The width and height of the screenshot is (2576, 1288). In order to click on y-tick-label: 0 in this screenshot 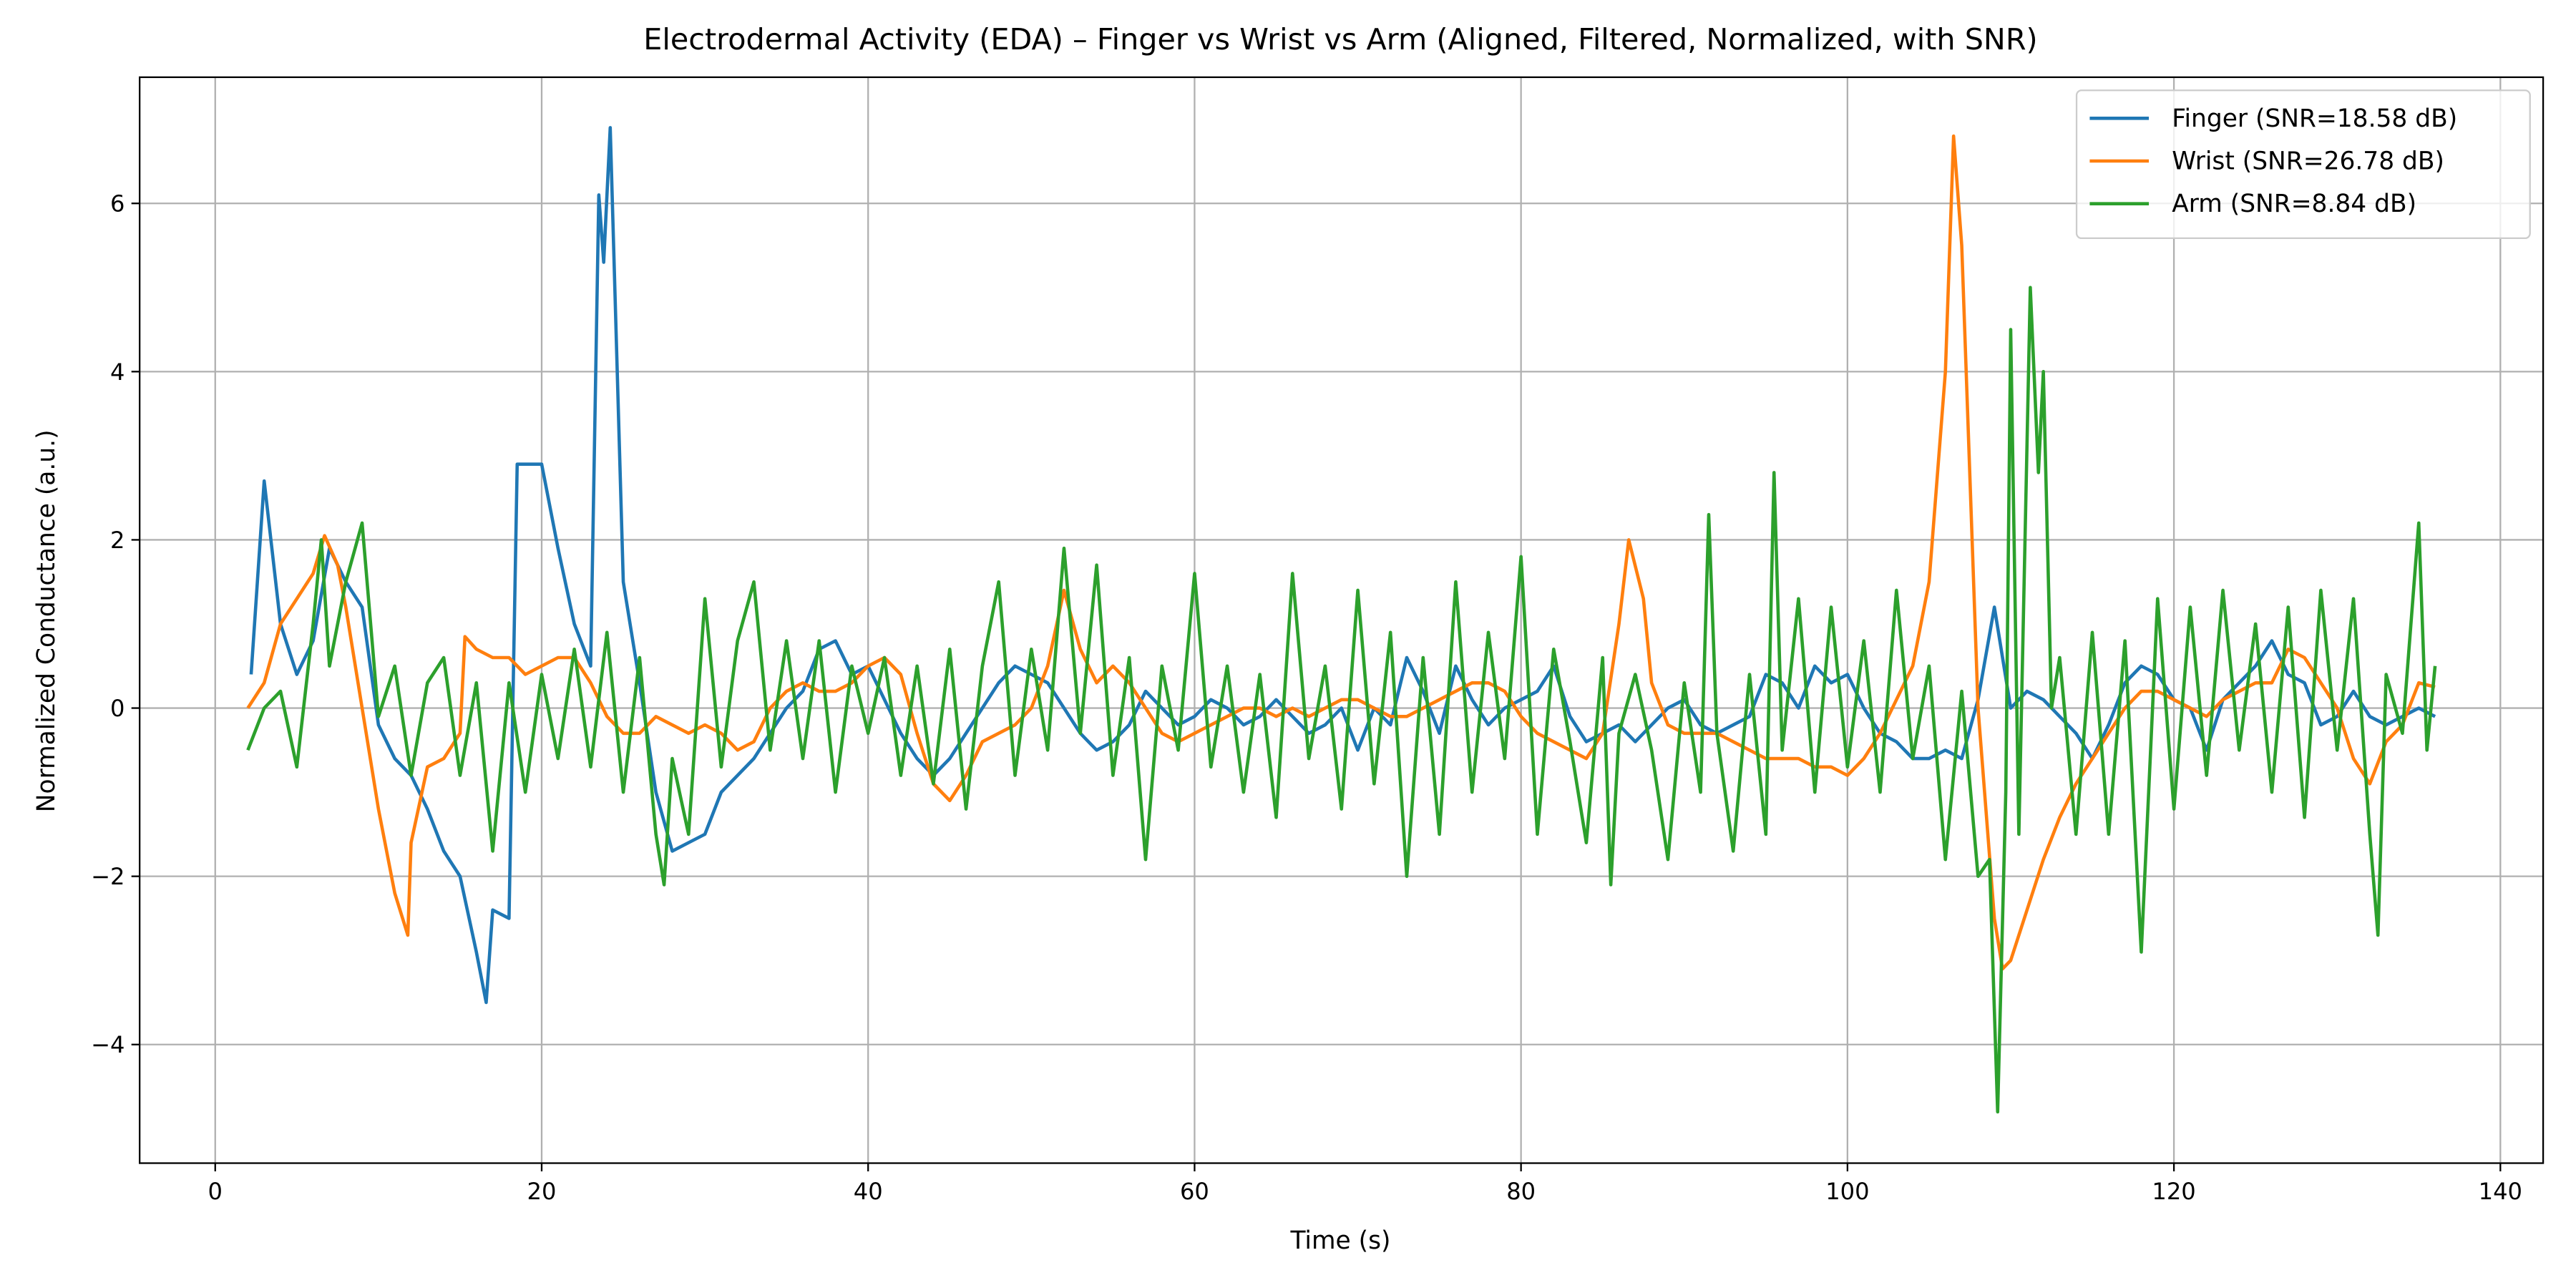, I will do `click(117, 708)`.